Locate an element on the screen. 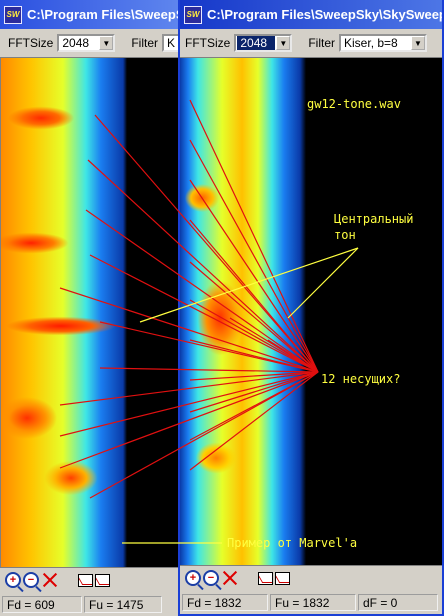 Image resolution: width=444 pixels, height=616 pixels. left-title-bar: SW C:\Program Files\SweepSky is located at coordinates (90, 14).